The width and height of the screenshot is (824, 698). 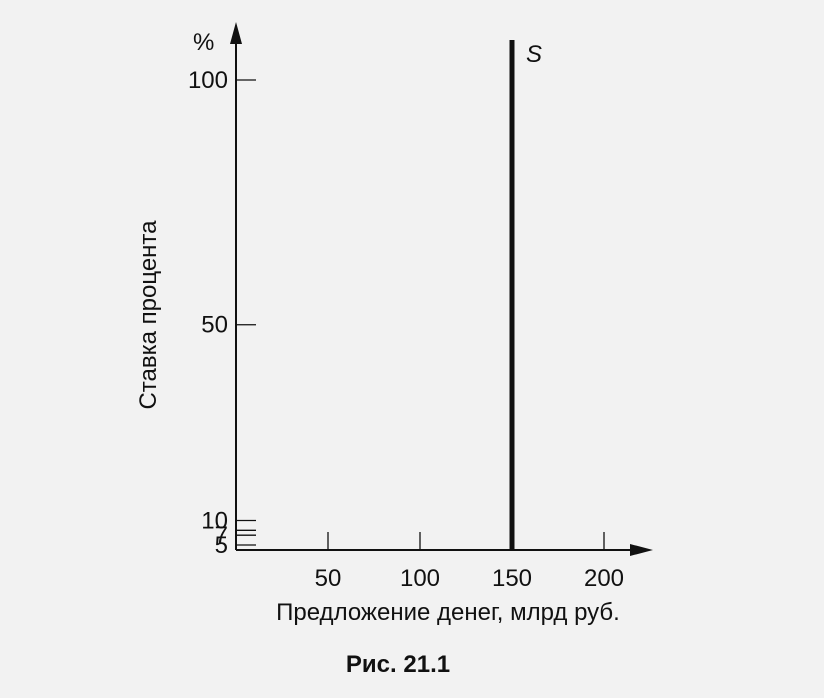 I want to click on figure-caption: Рис. 21.1, so click(x=398, y=664).